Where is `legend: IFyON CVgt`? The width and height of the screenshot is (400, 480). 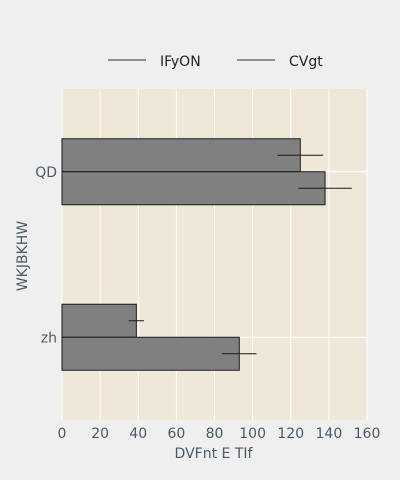
legend: IFyON CVgt is located at coordinates (215, 62).